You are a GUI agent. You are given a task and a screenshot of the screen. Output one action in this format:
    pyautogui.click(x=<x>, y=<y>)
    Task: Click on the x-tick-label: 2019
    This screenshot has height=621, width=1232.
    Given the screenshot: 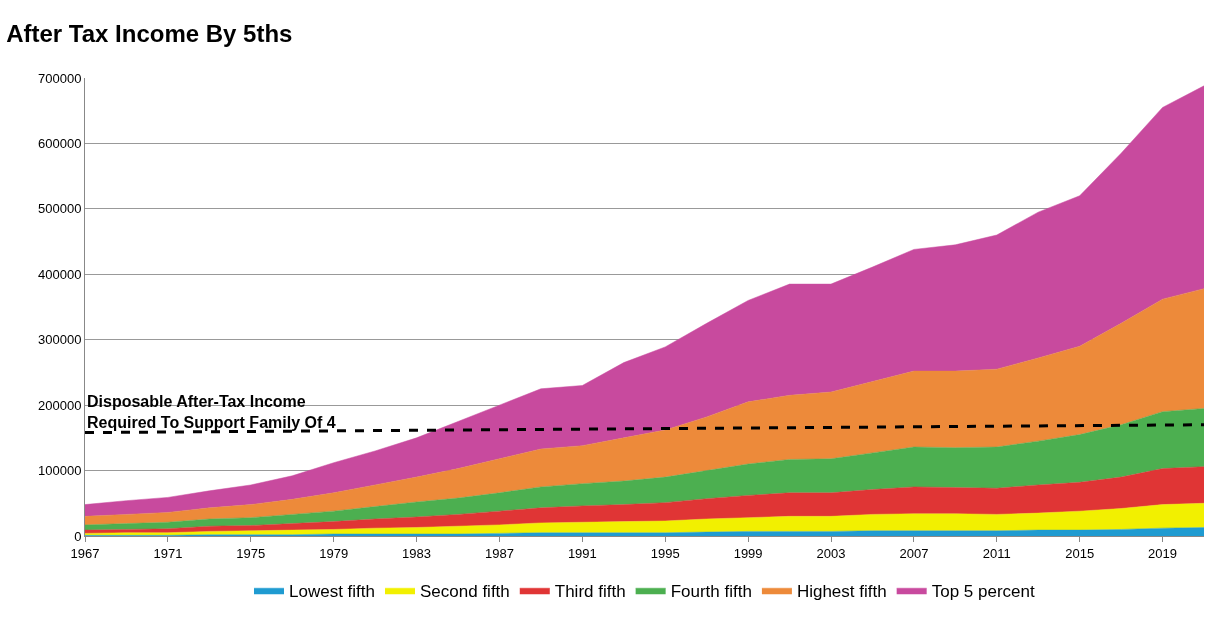 What is the action you would take?
    pyautogui.click(x=1163, y=553)
    